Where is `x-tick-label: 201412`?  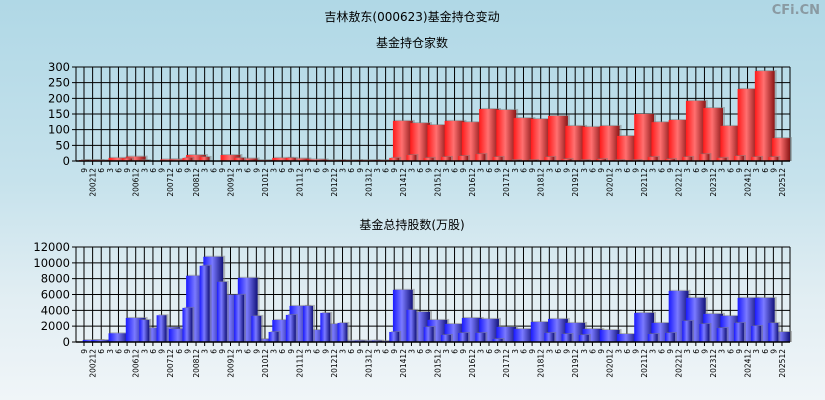
x-tick-label: 201412 is located at coordinates (403, 363).